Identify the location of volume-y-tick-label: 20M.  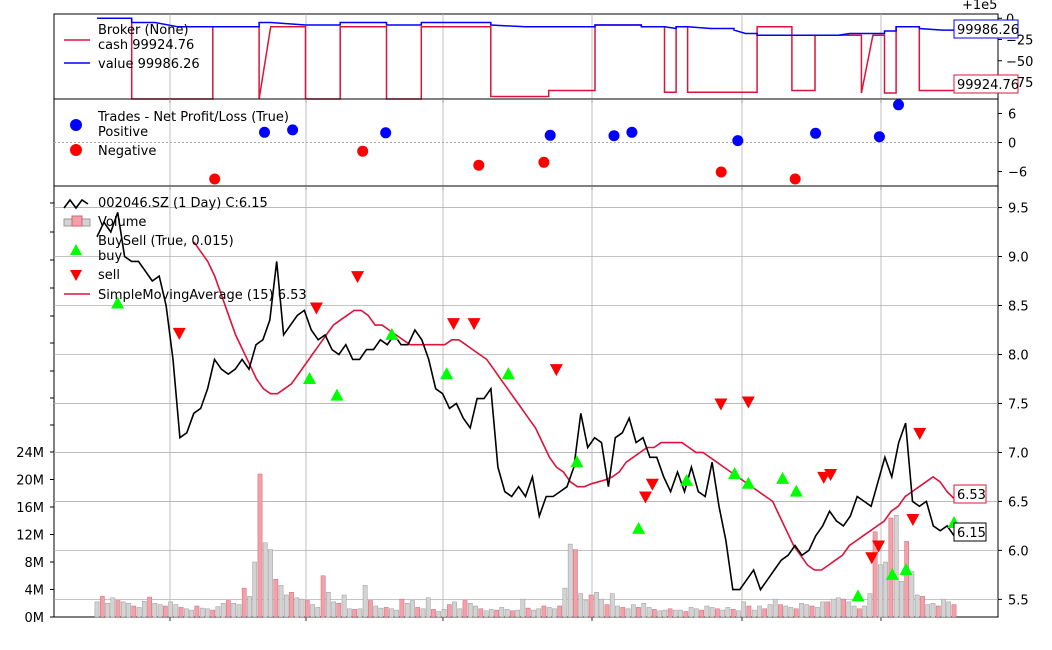
(30, 481).